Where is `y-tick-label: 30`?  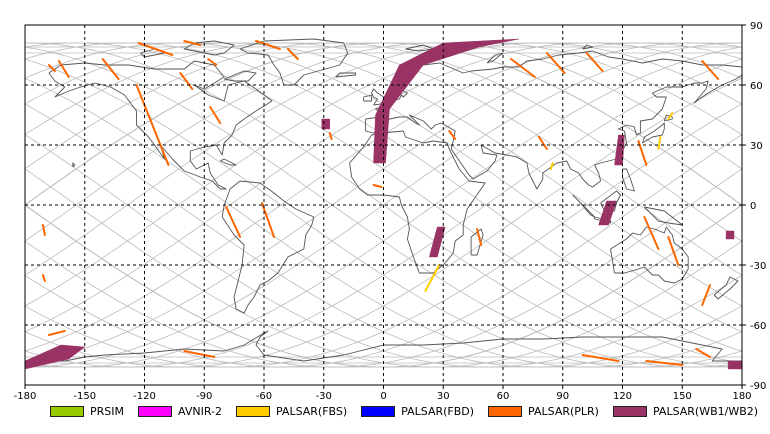 y-tick-label: 30 is located at coordinates (756, 146).